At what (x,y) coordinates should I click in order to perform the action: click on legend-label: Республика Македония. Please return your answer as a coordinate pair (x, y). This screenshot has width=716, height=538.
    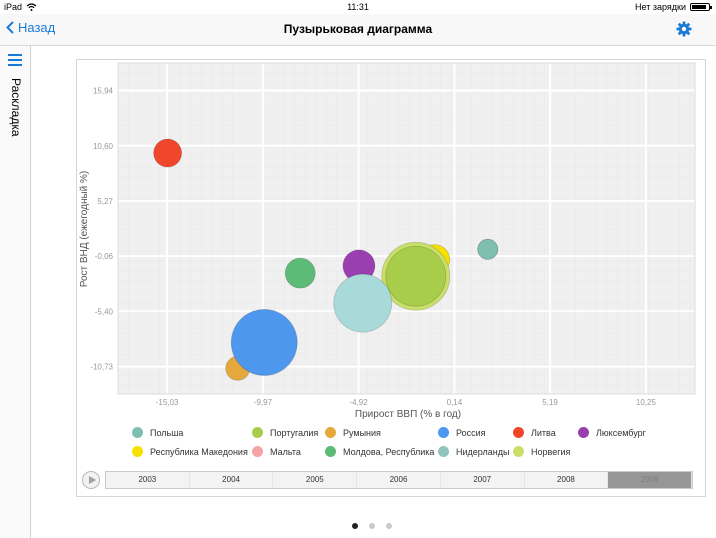
    Looking at the image, I should click on (199, 451).